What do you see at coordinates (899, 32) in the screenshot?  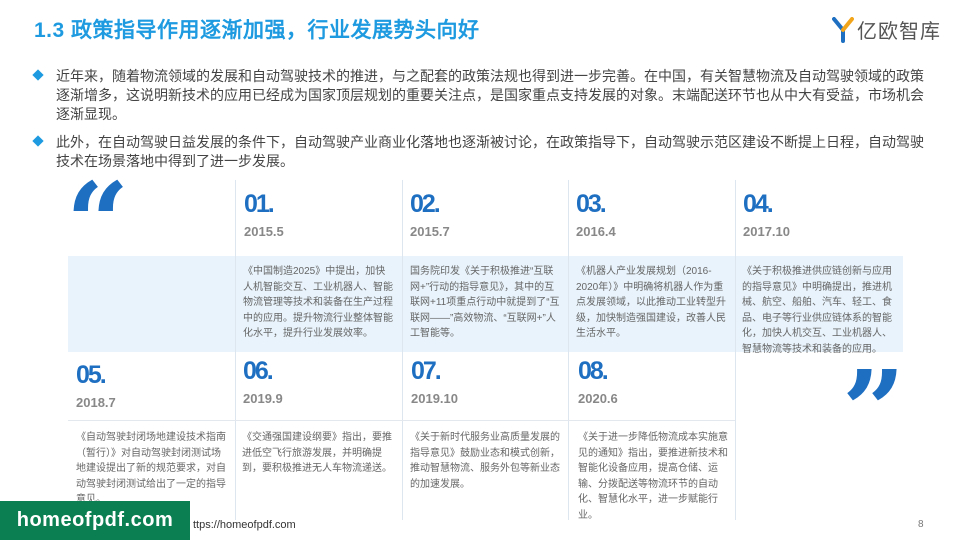 I see `logo-text: 亿欧智库` at bounding box center [899, 32].